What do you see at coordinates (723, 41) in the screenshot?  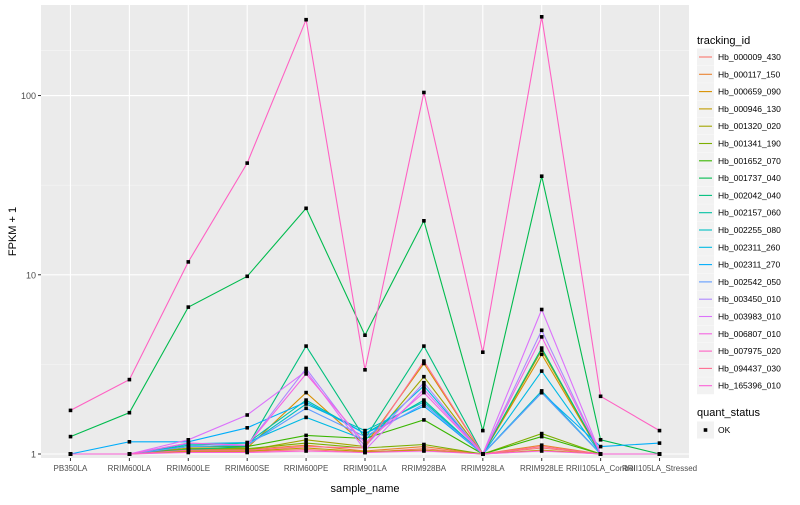 I see `legend-title: tracking_id` at bounding box center [723, 41].